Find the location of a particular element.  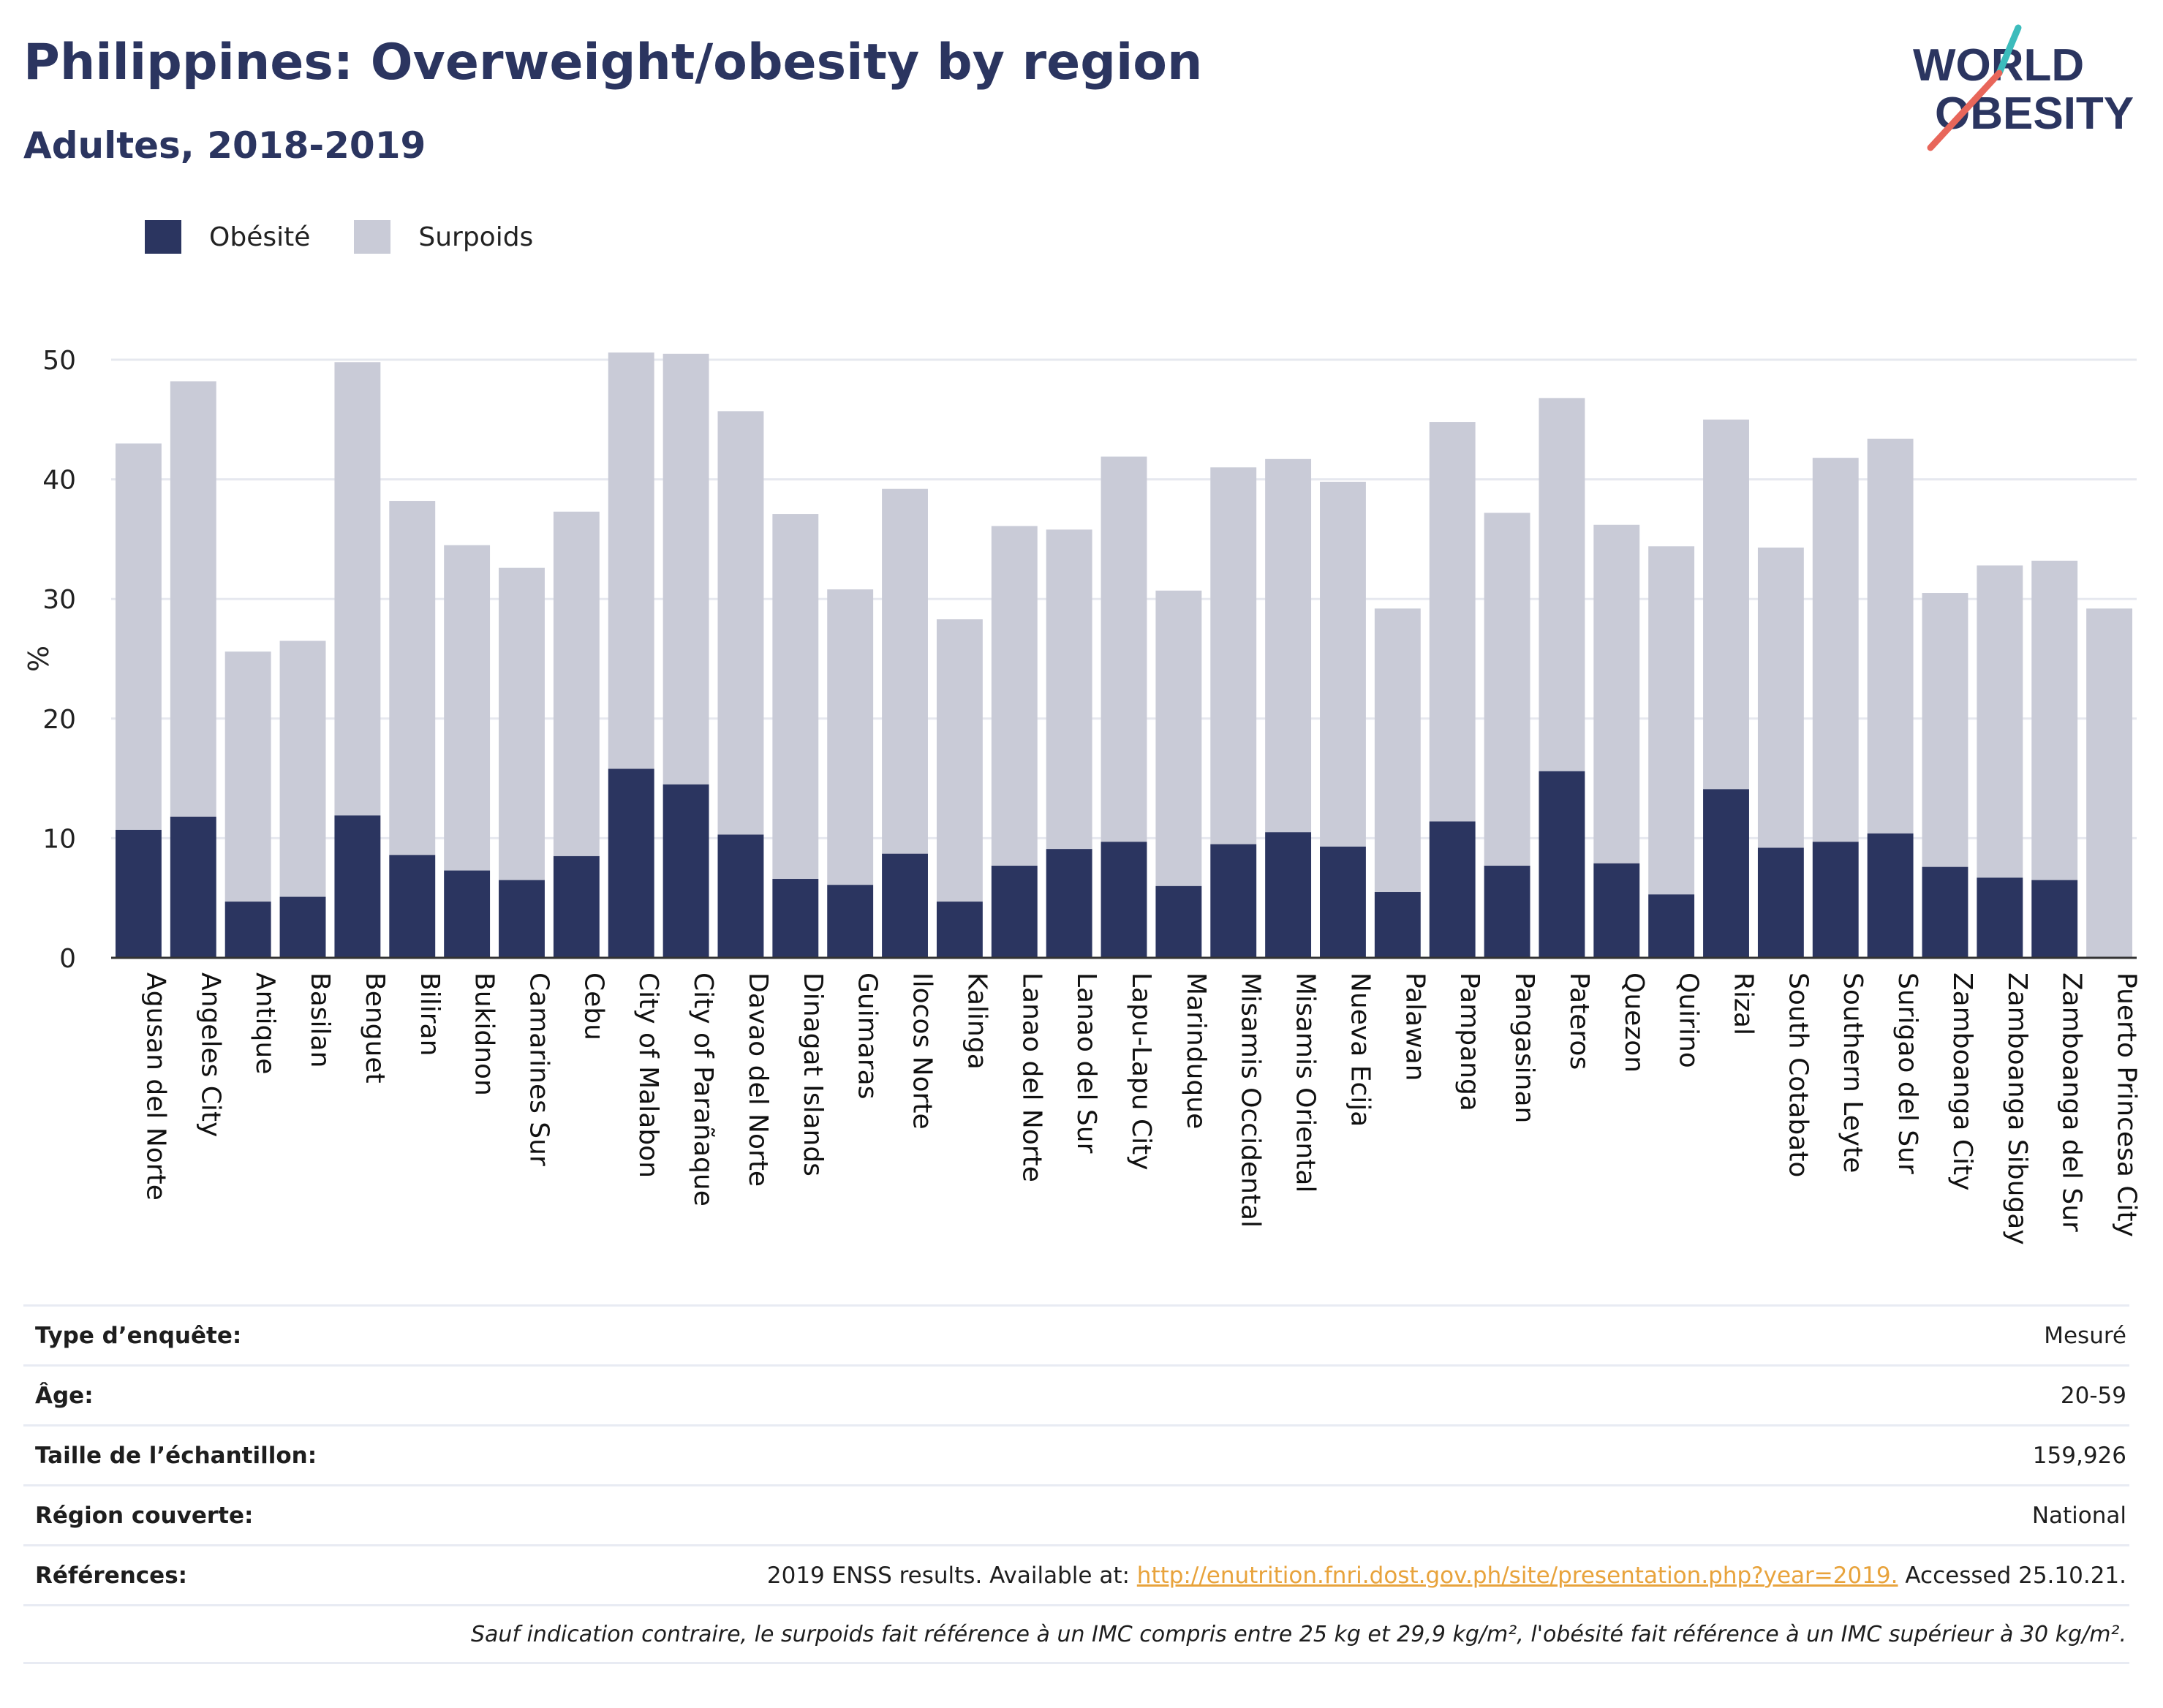

x-tick-label: Benguet is located at coordinates (375, 1028).